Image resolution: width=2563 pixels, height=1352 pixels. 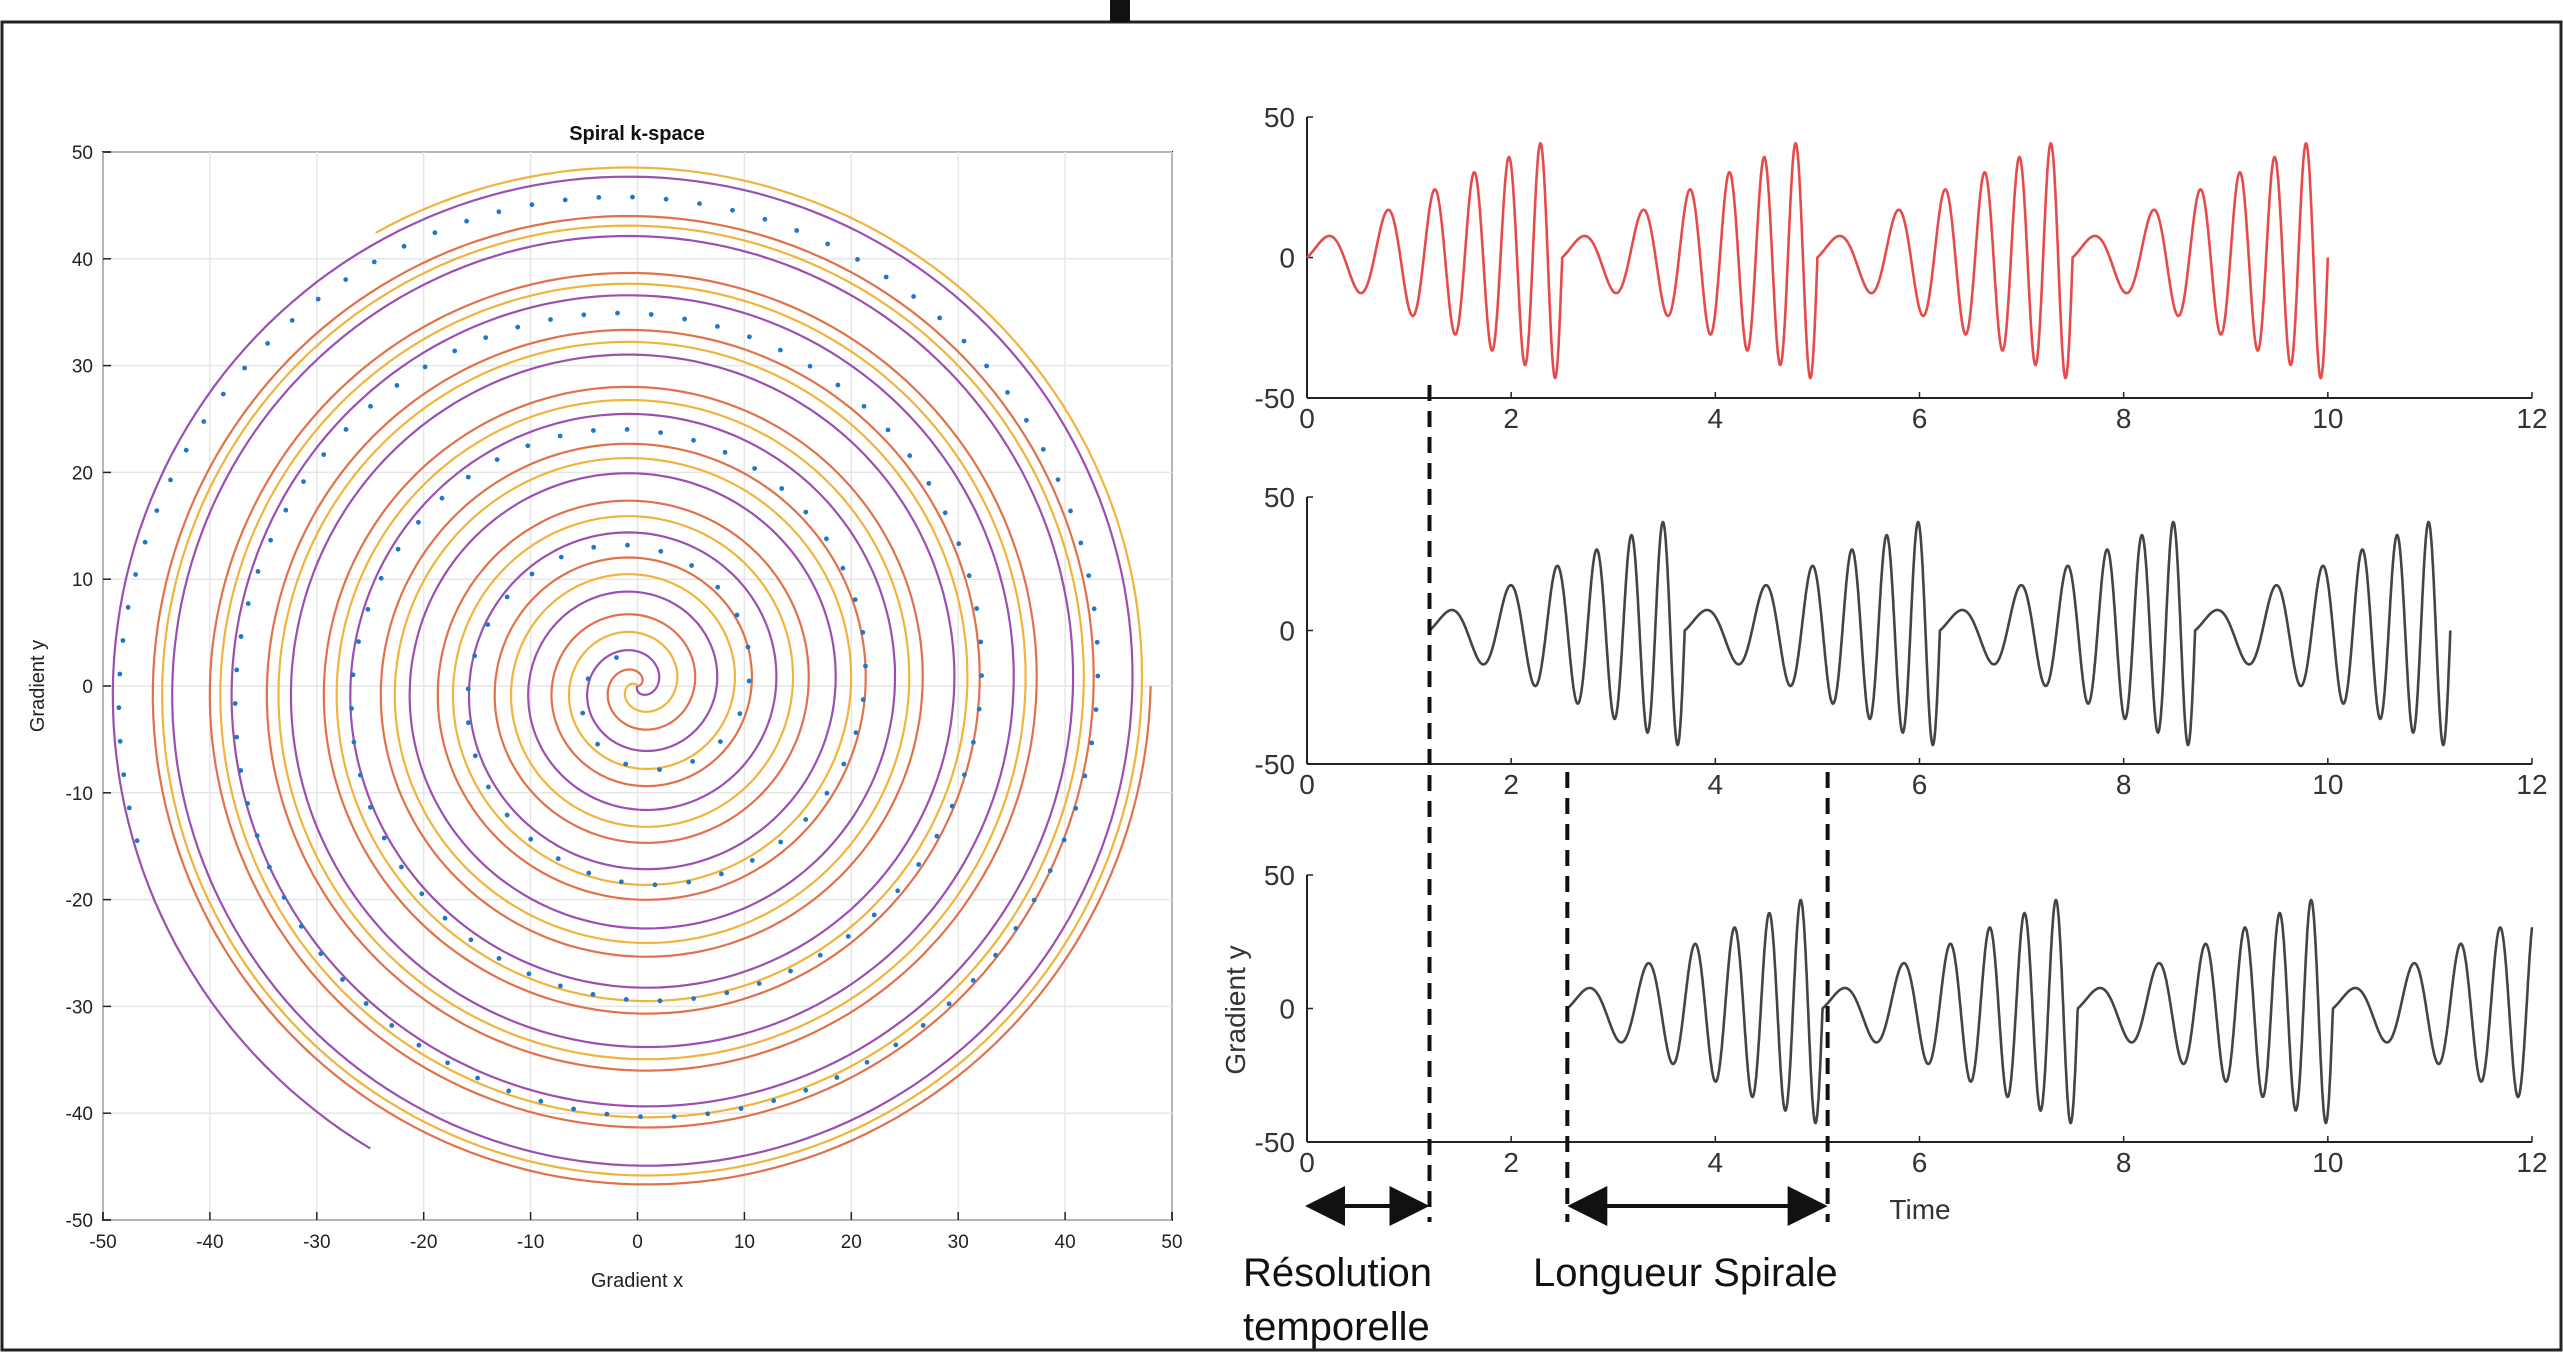 What do you see at coordinates (79, 1114) in the screenshot?
I see `spiral-y-tick-label: -40` at bounding box center [79, 1114].